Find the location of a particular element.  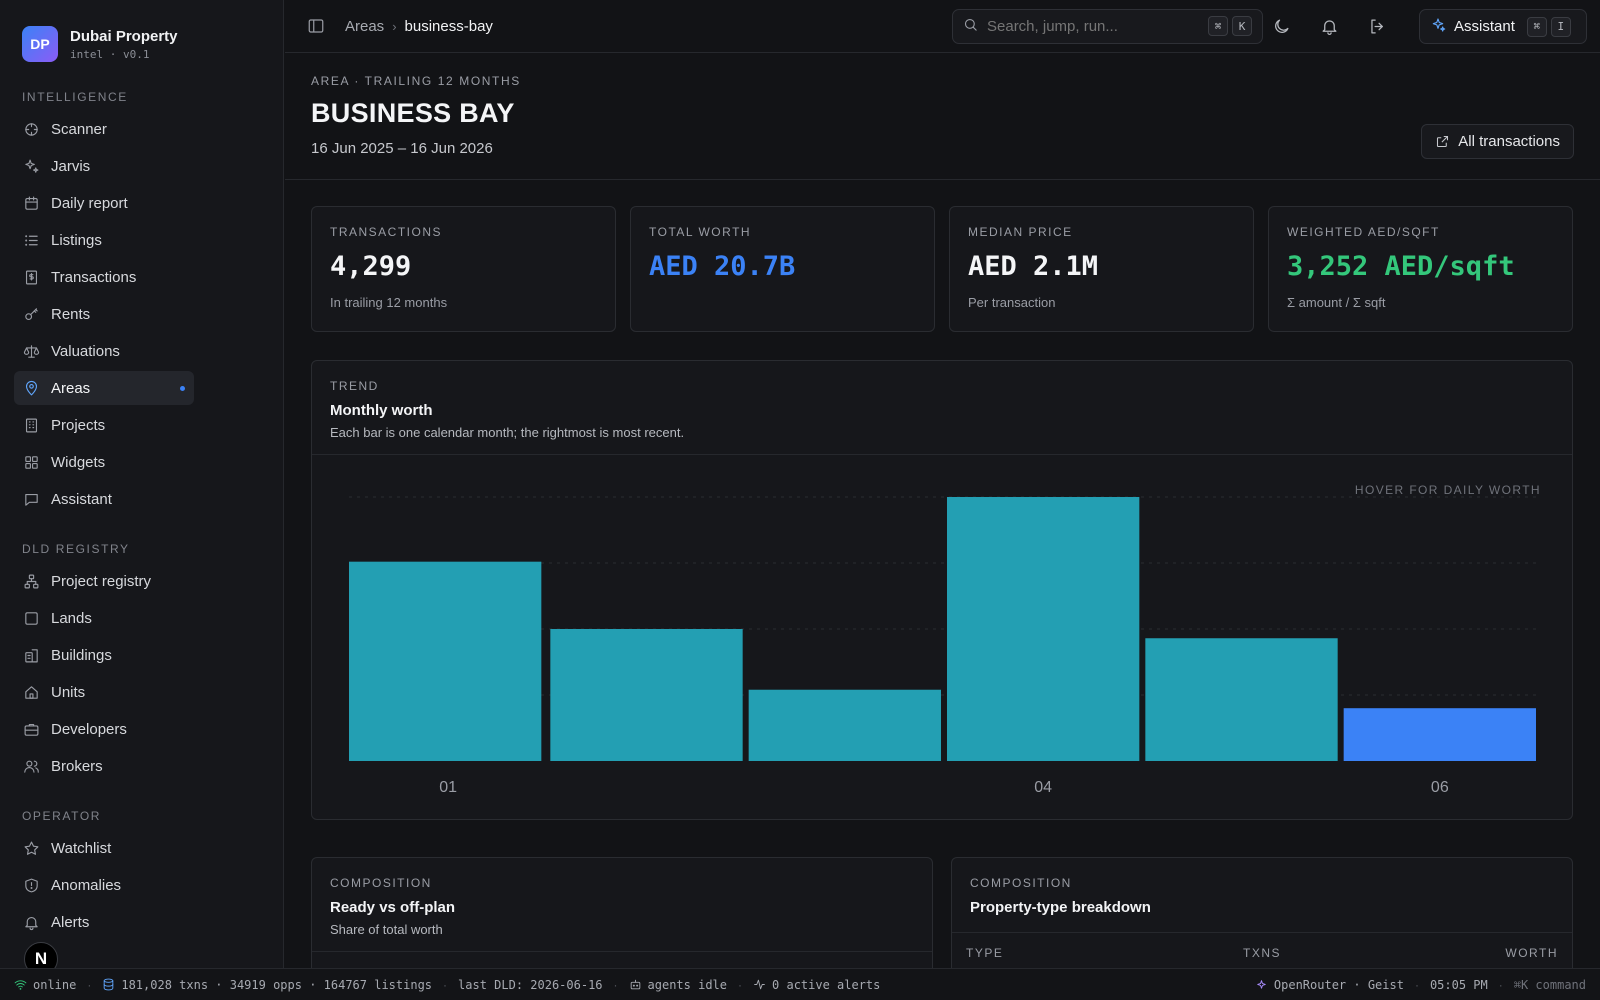

sidebar-item-anomalies: Anomalies is located at coordinates (104, 885).